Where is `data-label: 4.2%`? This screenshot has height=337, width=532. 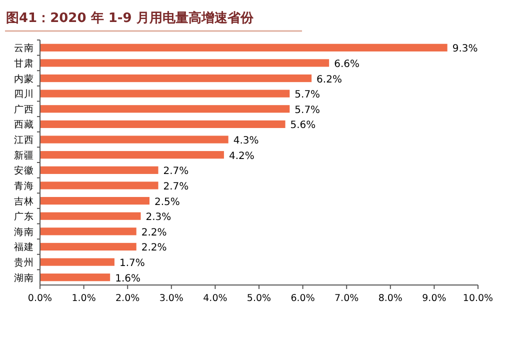
data-label: 4.2% is located at coordinates (241, 156).